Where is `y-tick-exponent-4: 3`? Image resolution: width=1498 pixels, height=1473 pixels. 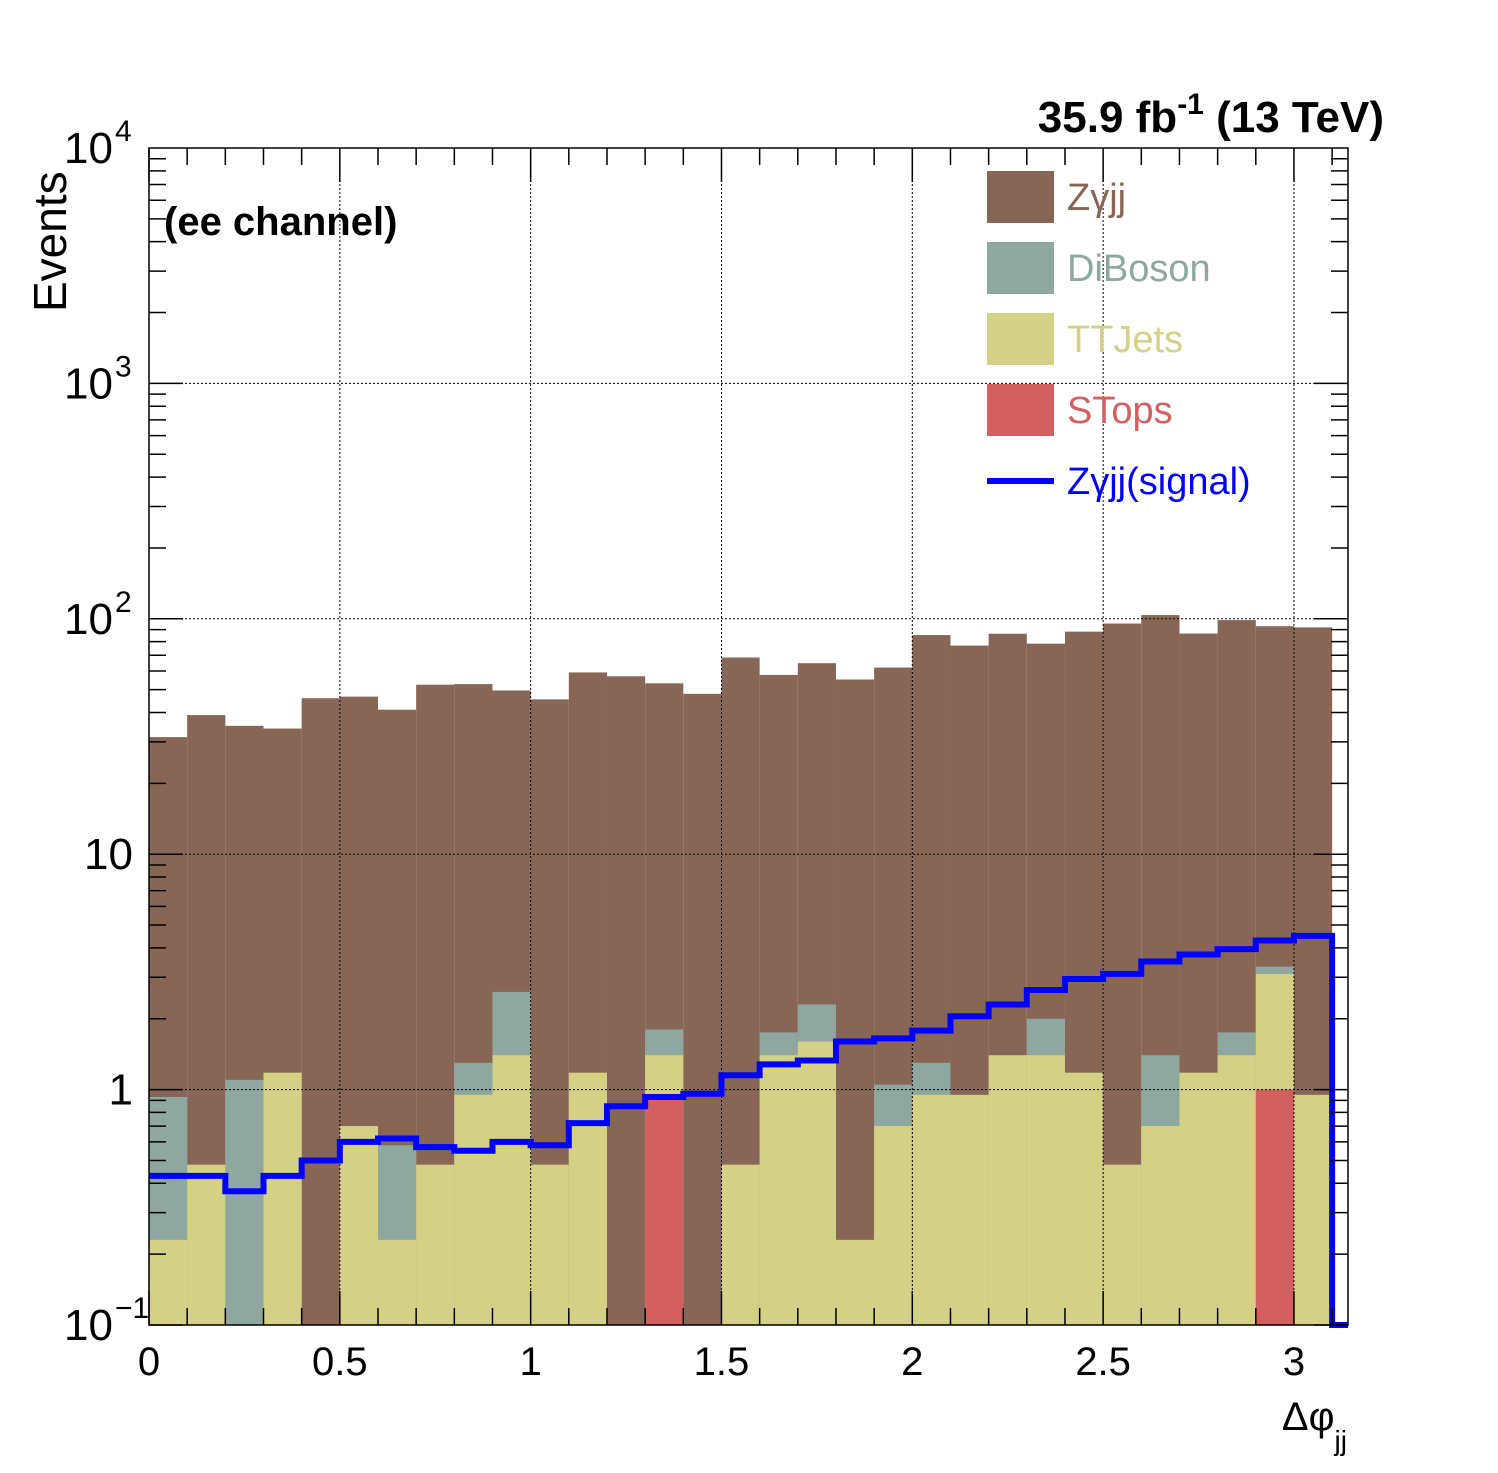
y-tick-exponent-4: 3 is located at coordinates (123, 366).